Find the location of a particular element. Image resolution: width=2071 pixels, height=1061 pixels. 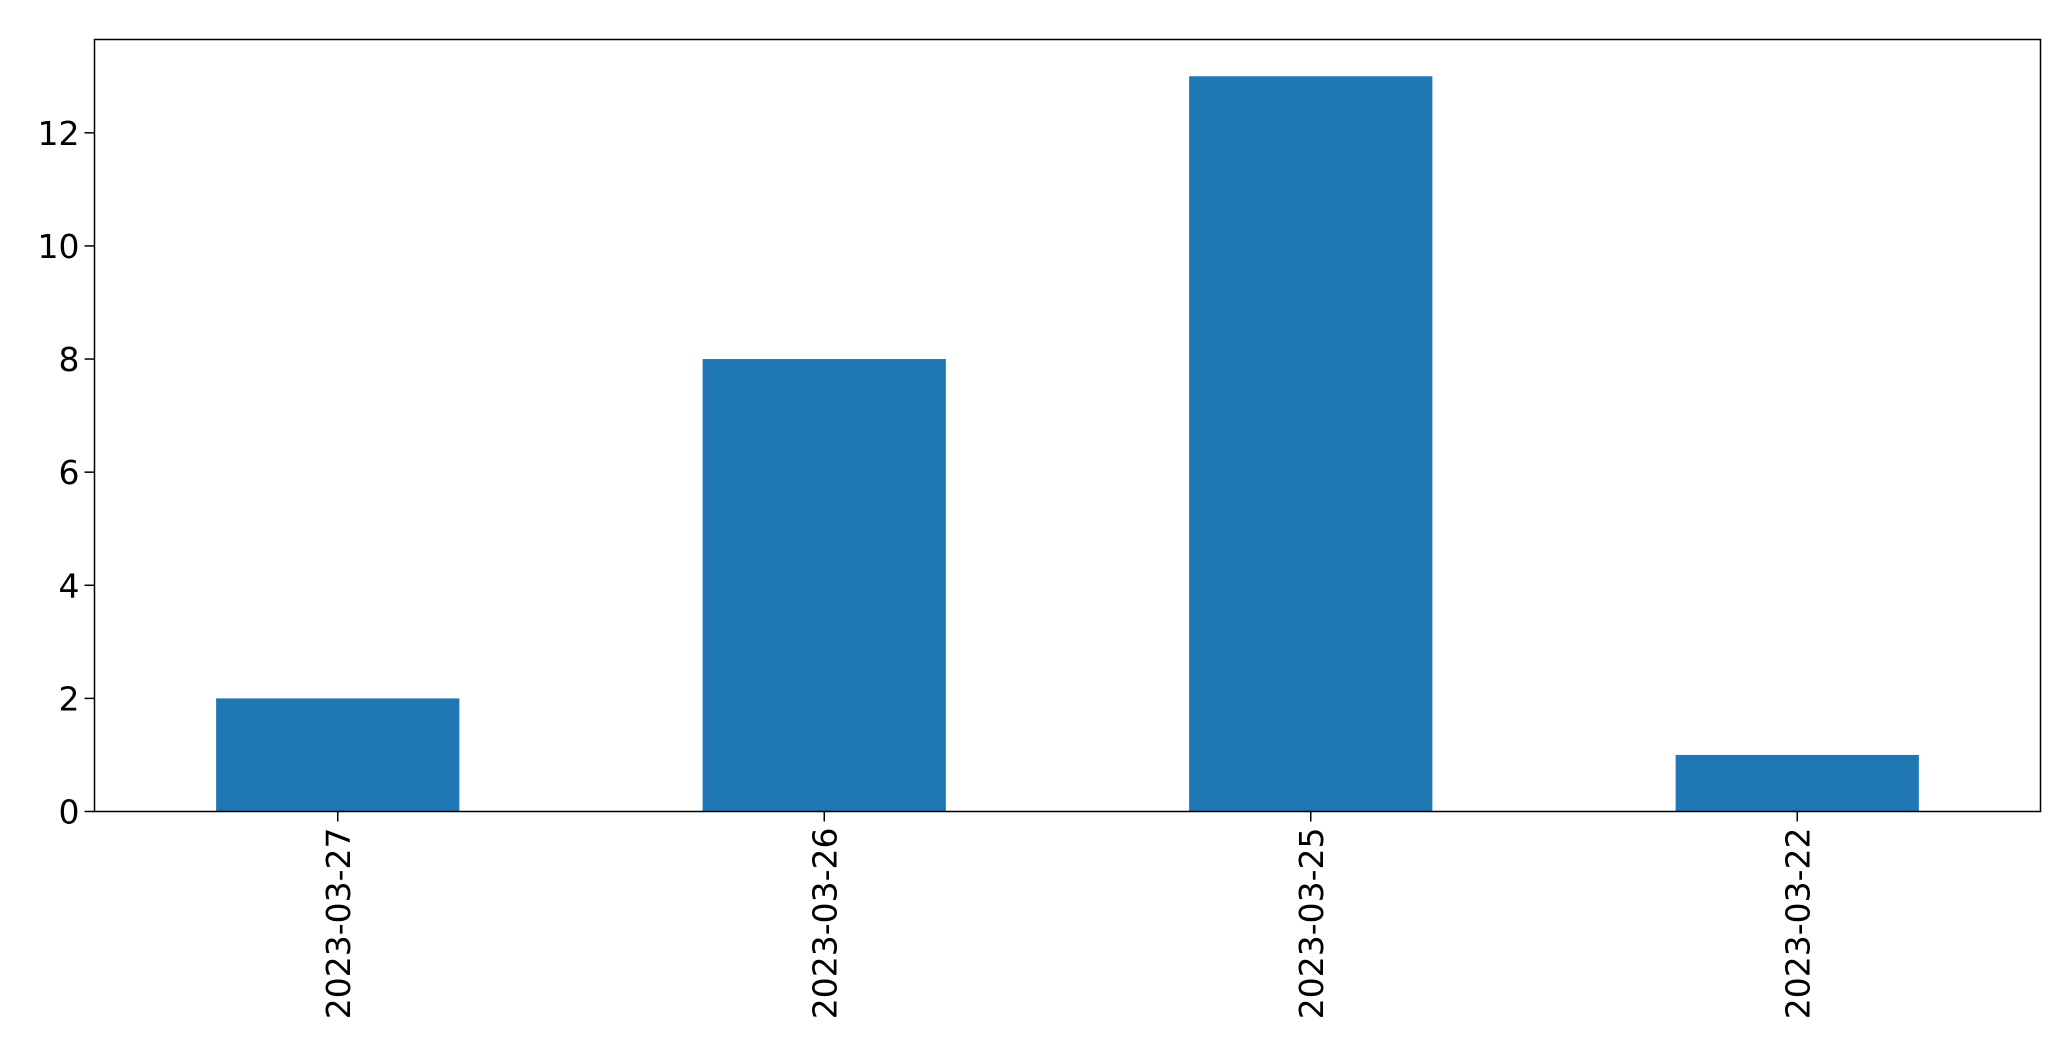

x-tick-label: 2023-03-26 is located at coordinates (824, 924).